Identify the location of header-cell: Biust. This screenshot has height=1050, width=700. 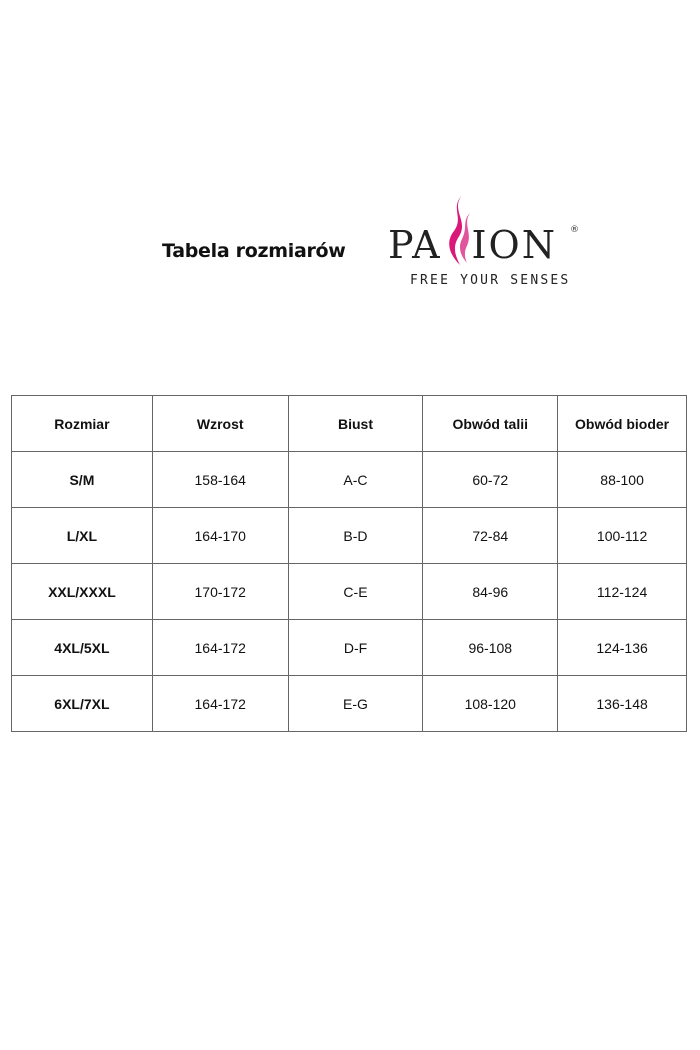
(355, 423).